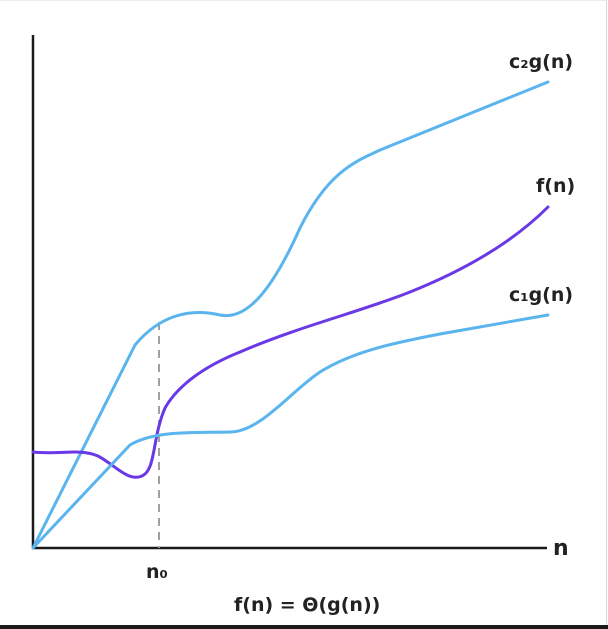 The width and height of the screenshot is (608, 629). What do you see at coordinates (307, 605) in the screenshot?
I see `diagram-caption: f(n) = Θ(g(n))` at bounding box center [307, 605].